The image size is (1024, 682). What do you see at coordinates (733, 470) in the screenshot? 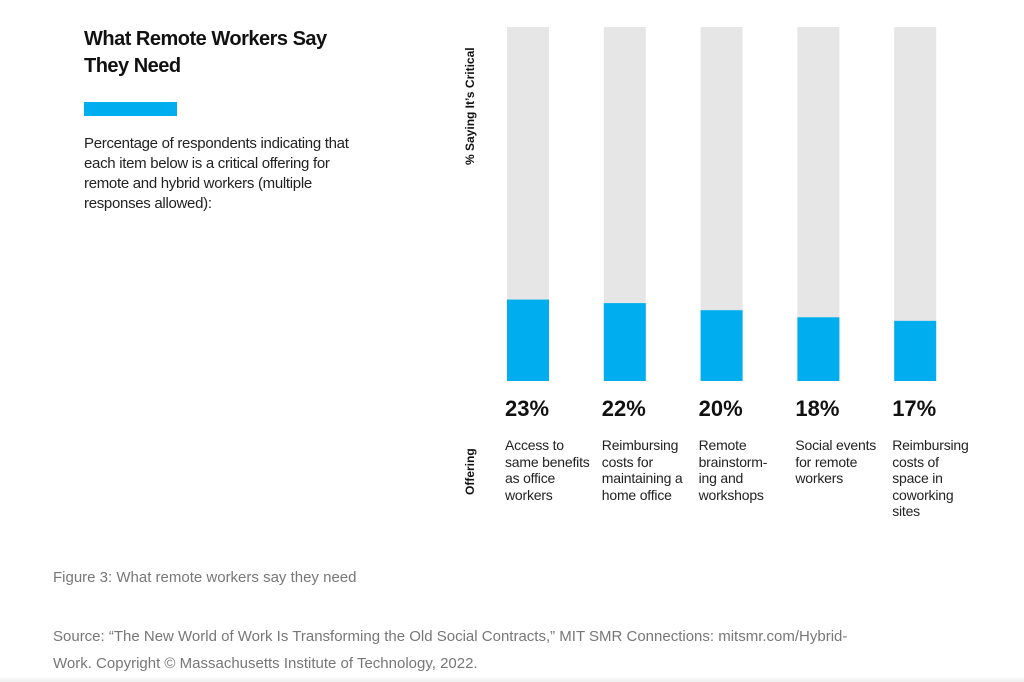
I see `category-label: Remote brainstorm-ing and workshops` at bounding box center [733, 470].